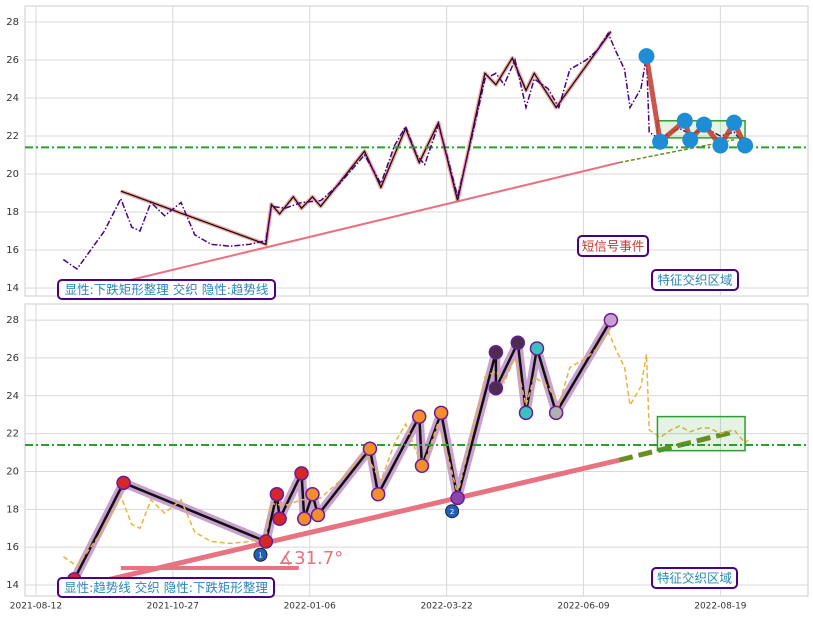 This screenshot has height=621, width=813. What do you see at coordinates (310, 558) in the screenshot?
I see `angle-label: ∡31.7°` at bounding box center [310, 558].